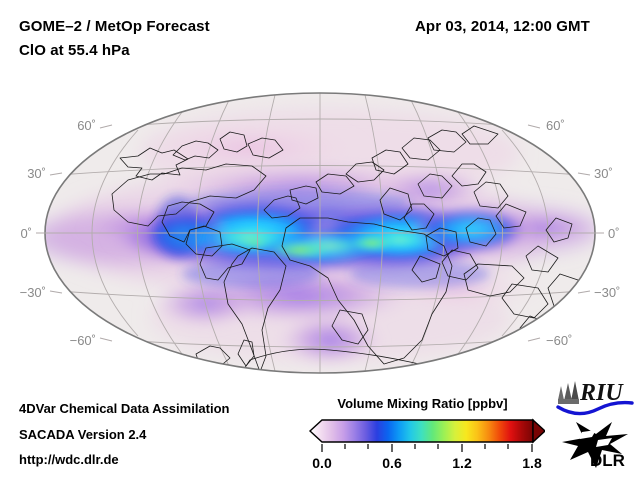 The height and width of the screenshot is (480, 640). I want to click on cbar-tick-3: 1.8, so click(532, 463).